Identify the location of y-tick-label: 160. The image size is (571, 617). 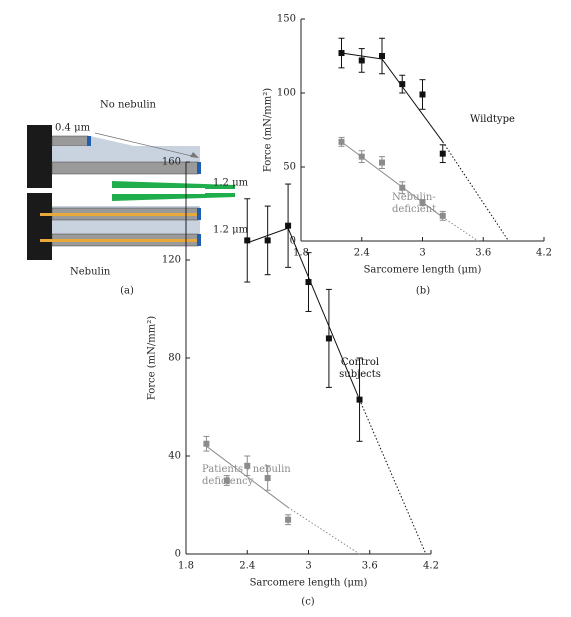
(171, 162).